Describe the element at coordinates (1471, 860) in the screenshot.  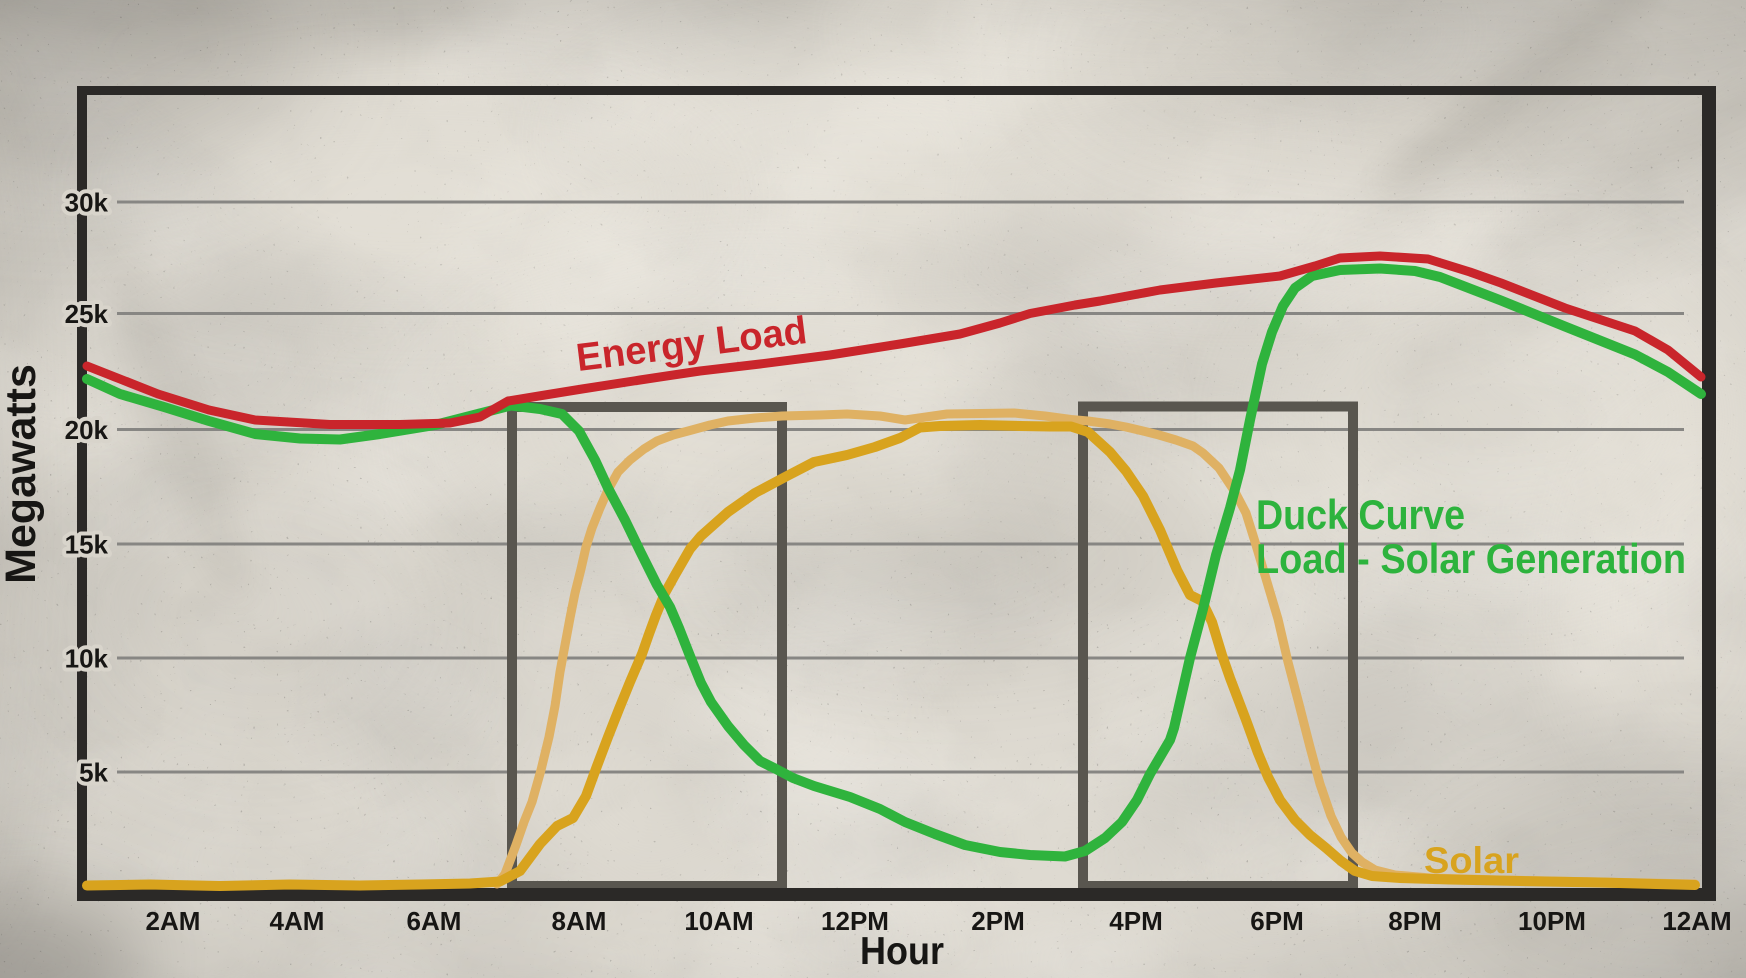
I see `svg-text: Solar` at that location.